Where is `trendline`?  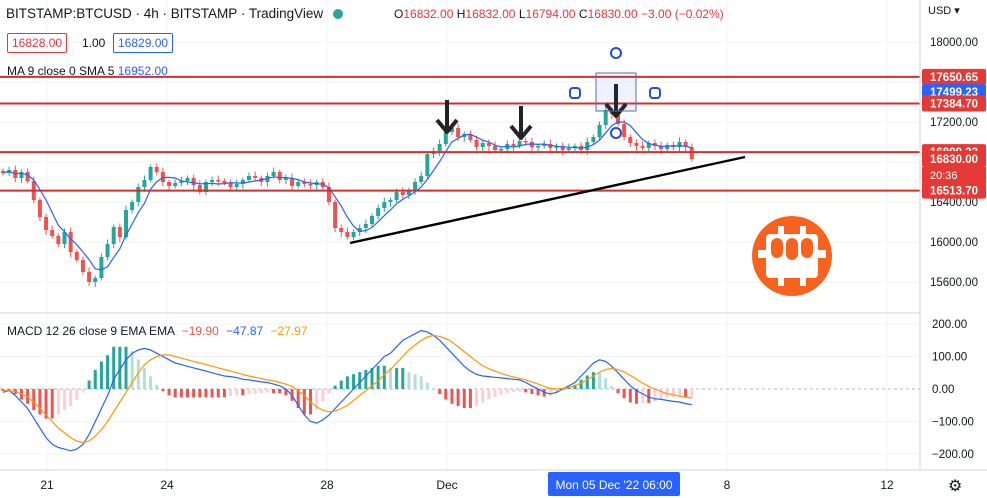 trendline is located at coordinates (547, 200).